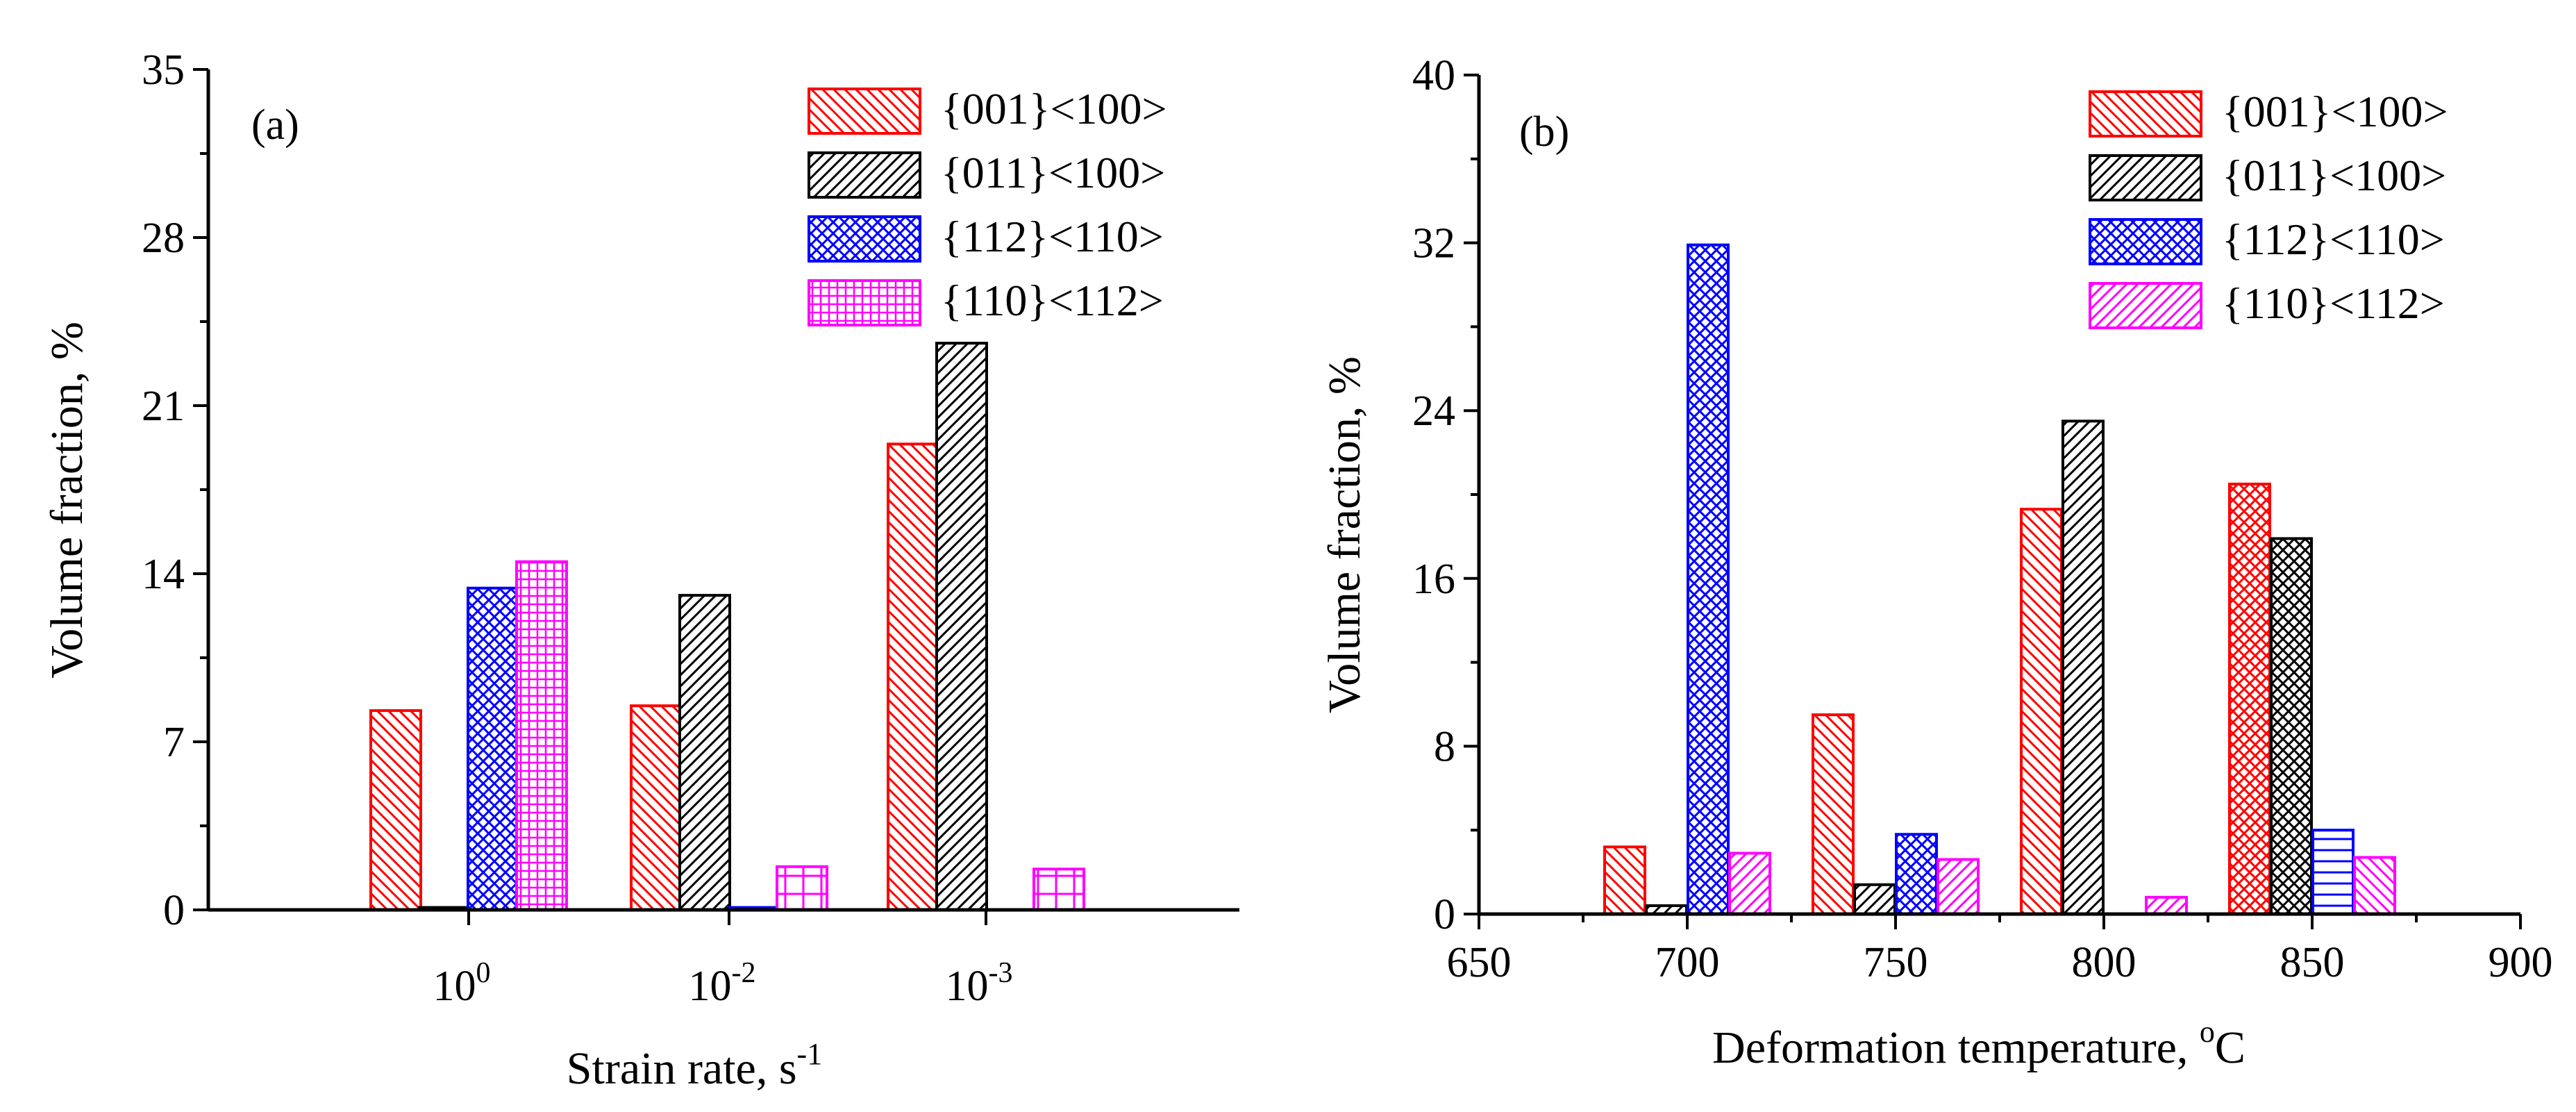  Describe the element at coordinates (1444, 914) in the screenshot. I see `panel-b-y-tick-label: 0` at that location.